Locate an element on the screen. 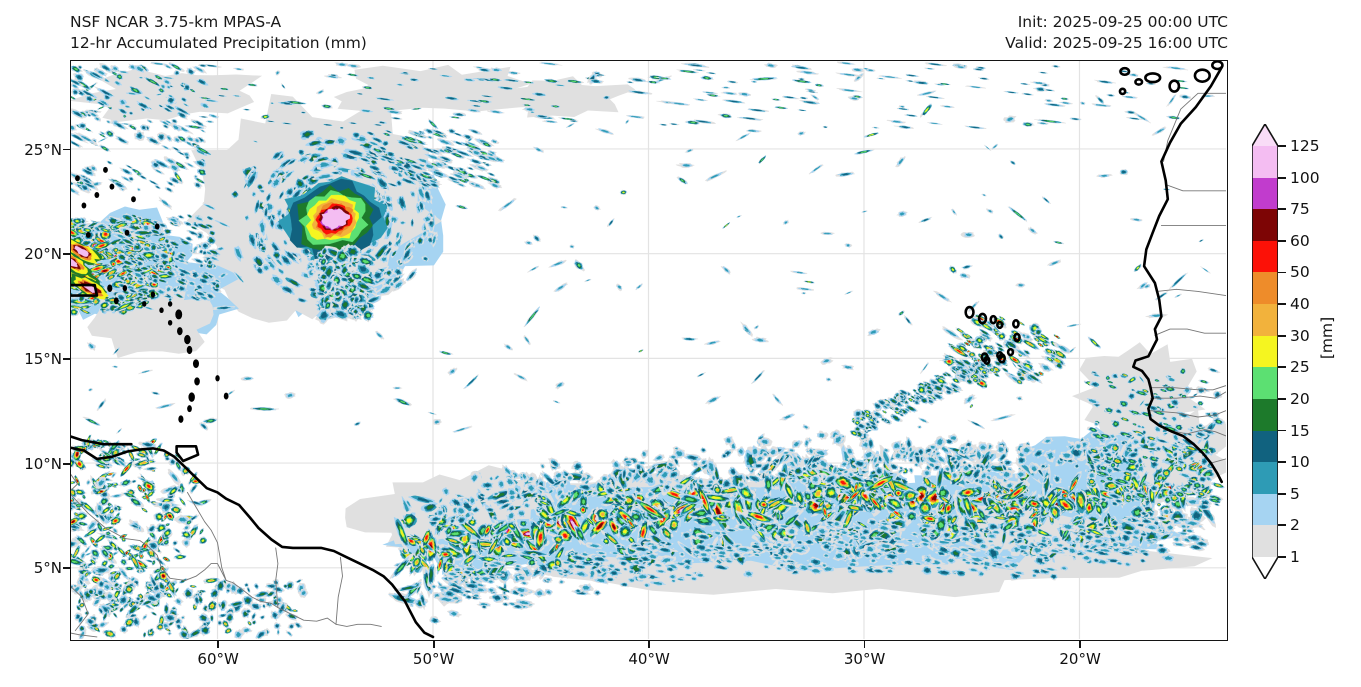 The image size is (1361, 687). longitude-tick-label-4: 20°W is located at coordinates (1079, 659).